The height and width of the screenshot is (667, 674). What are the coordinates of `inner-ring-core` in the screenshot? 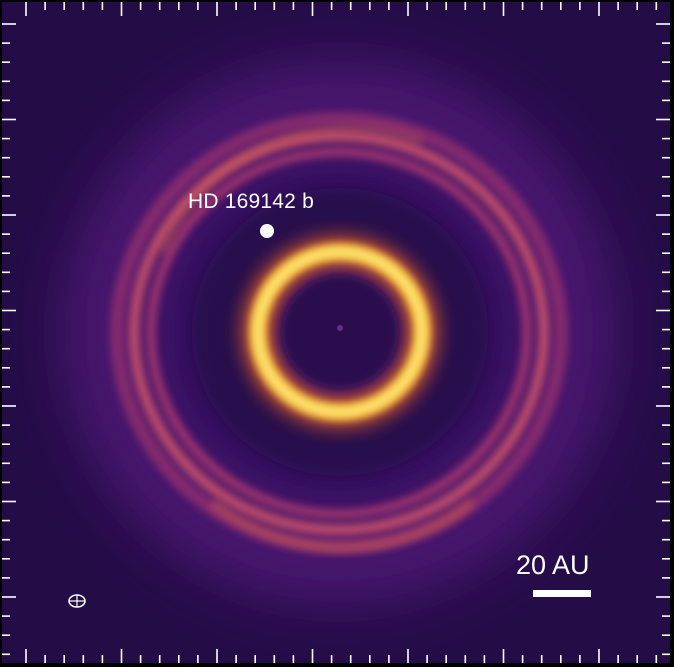 It's located at (340, 332).